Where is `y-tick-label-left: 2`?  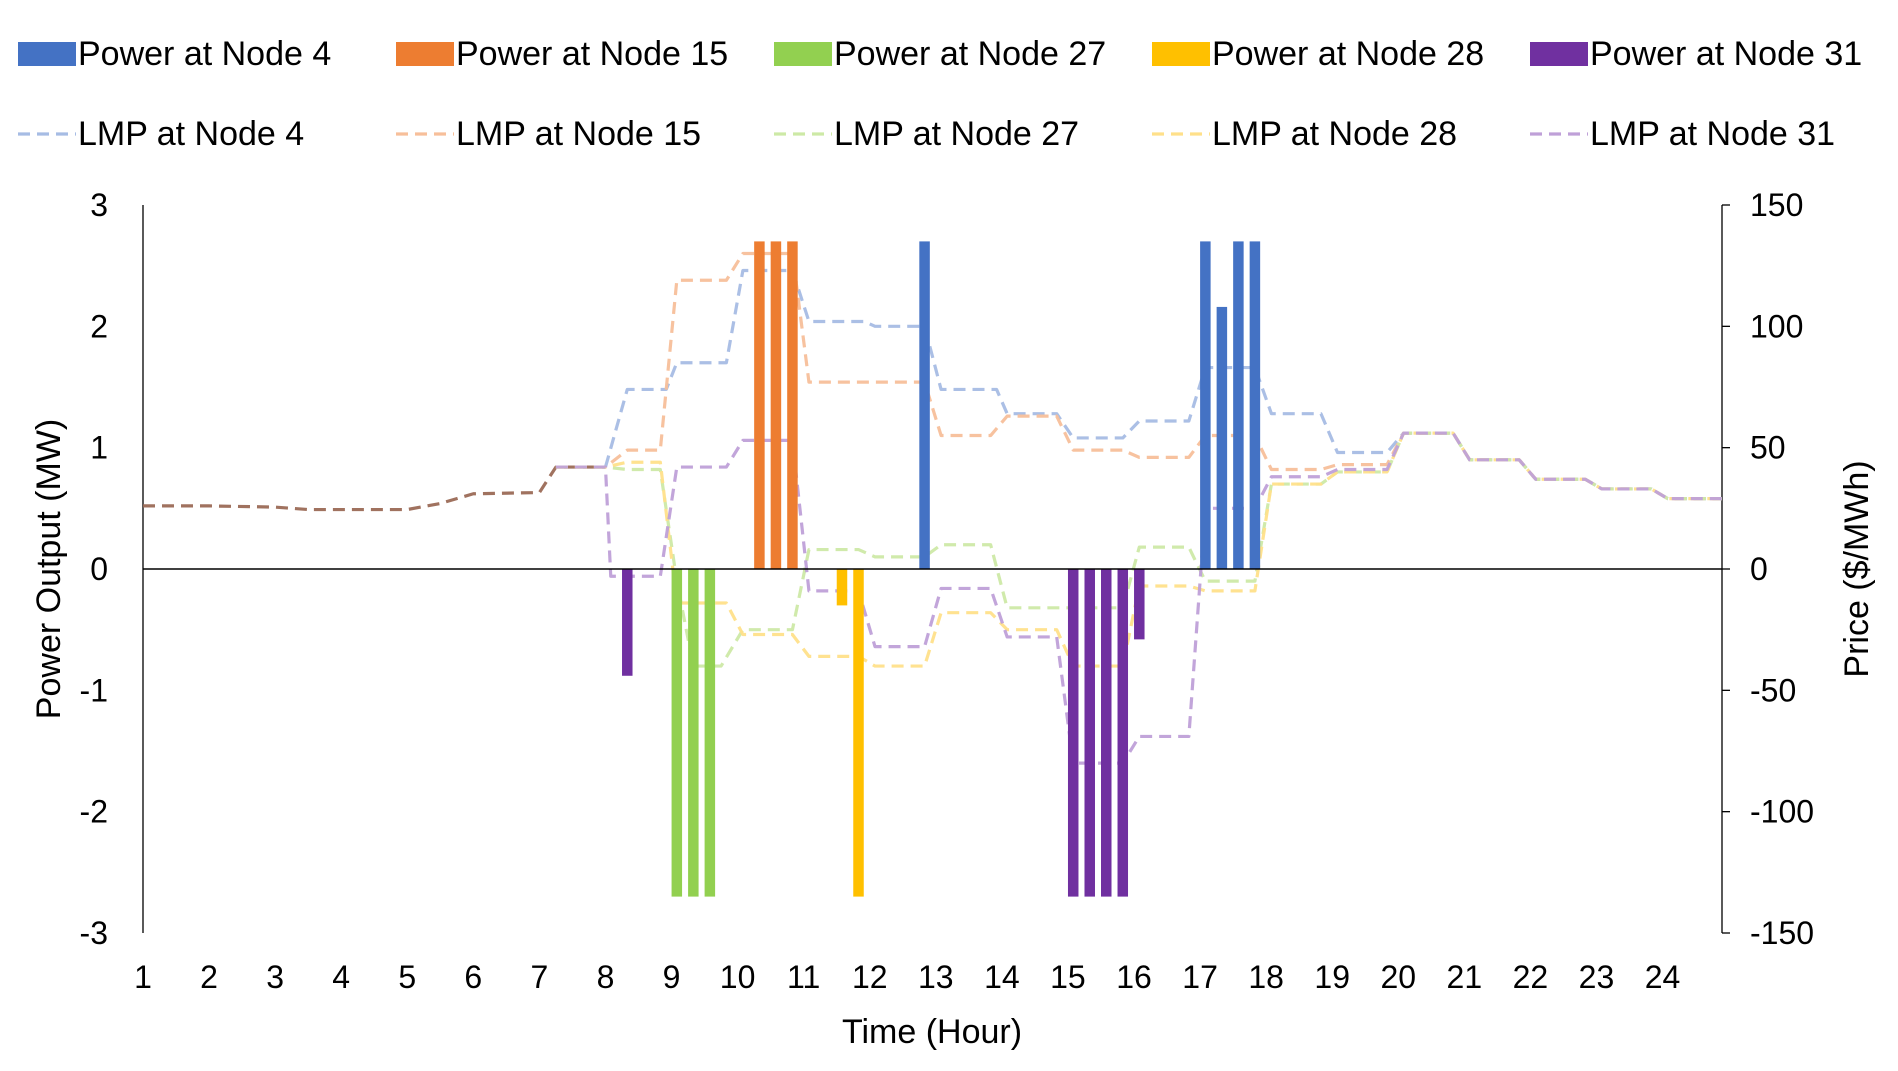
y-tick-label-left: 2 is located at coordinates (99, 326).